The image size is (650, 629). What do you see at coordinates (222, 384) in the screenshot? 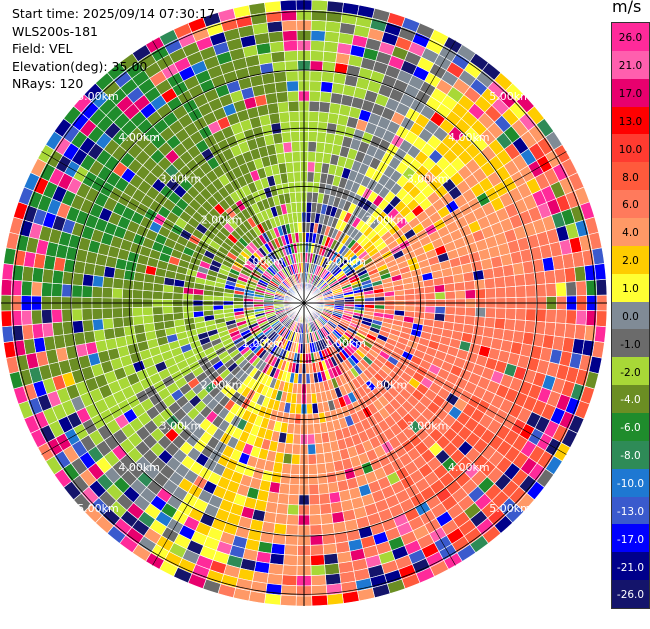
I see `range-ring-label: 2.00km` at bounding box center [222, 384].